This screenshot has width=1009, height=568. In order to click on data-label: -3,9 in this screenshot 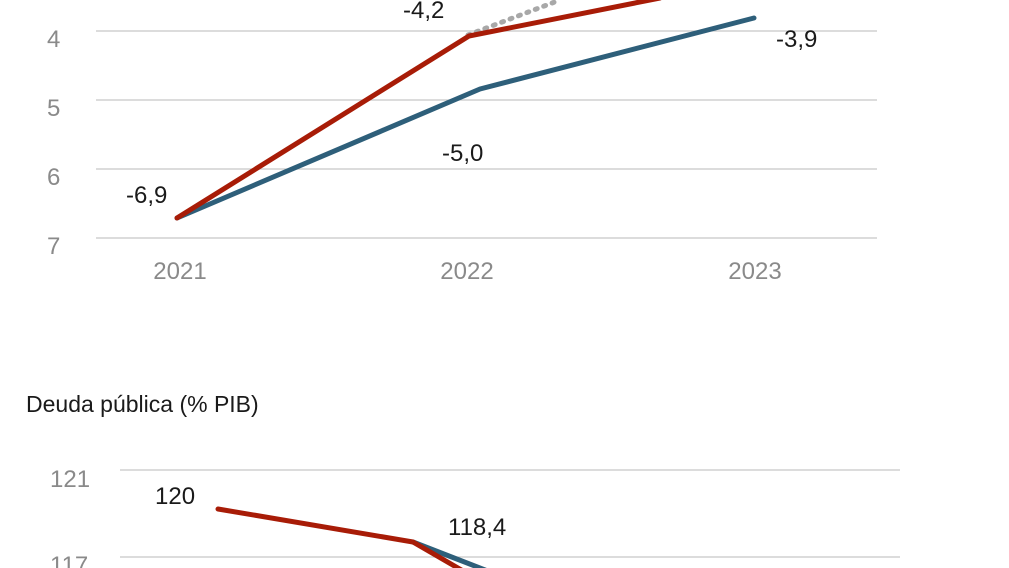, I will do `click(796, 39)`.